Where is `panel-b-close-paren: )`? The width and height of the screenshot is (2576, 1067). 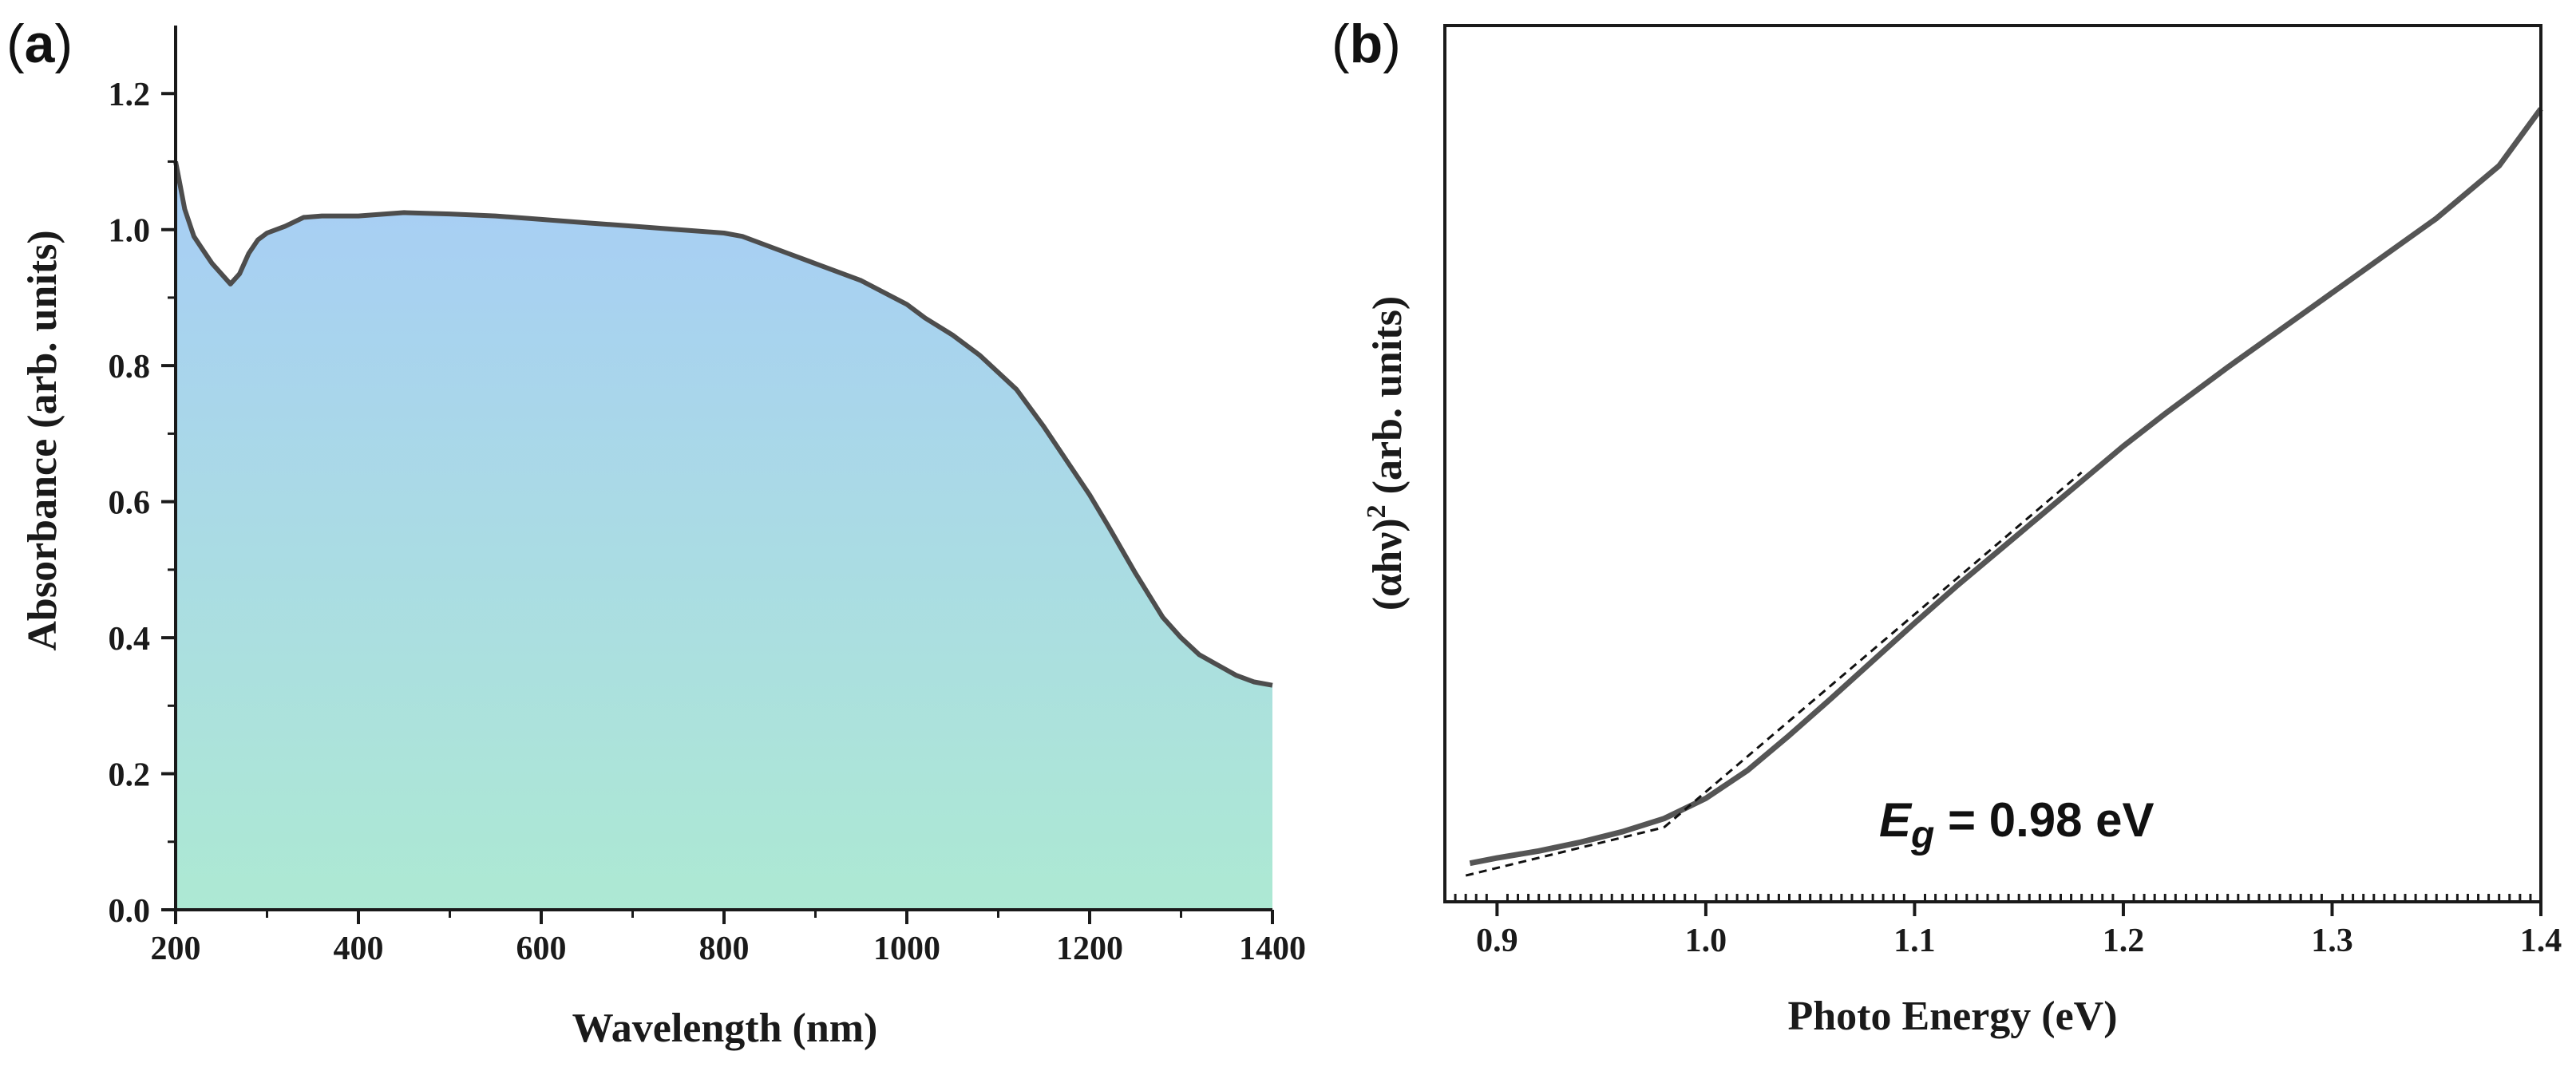 panel-b-close-paren: ) is located at coordinates (1392, 44).